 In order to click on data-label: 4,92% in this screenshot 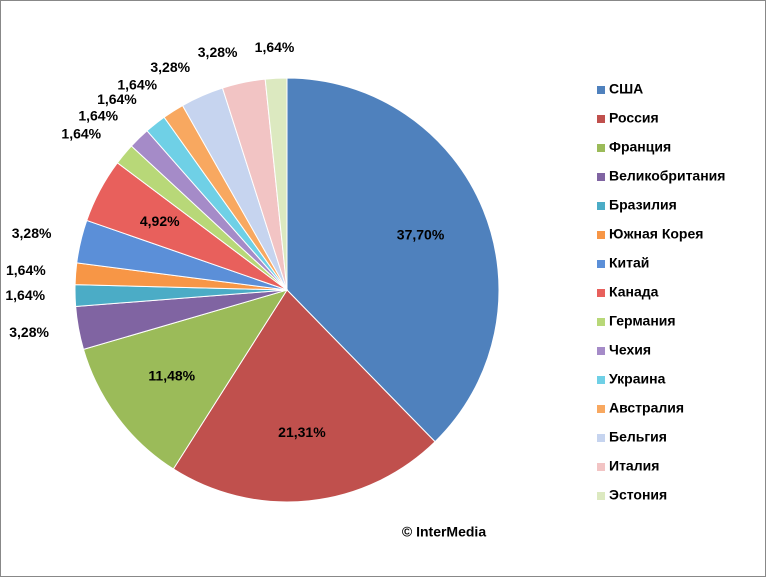, I will do `click(160, 221)`.